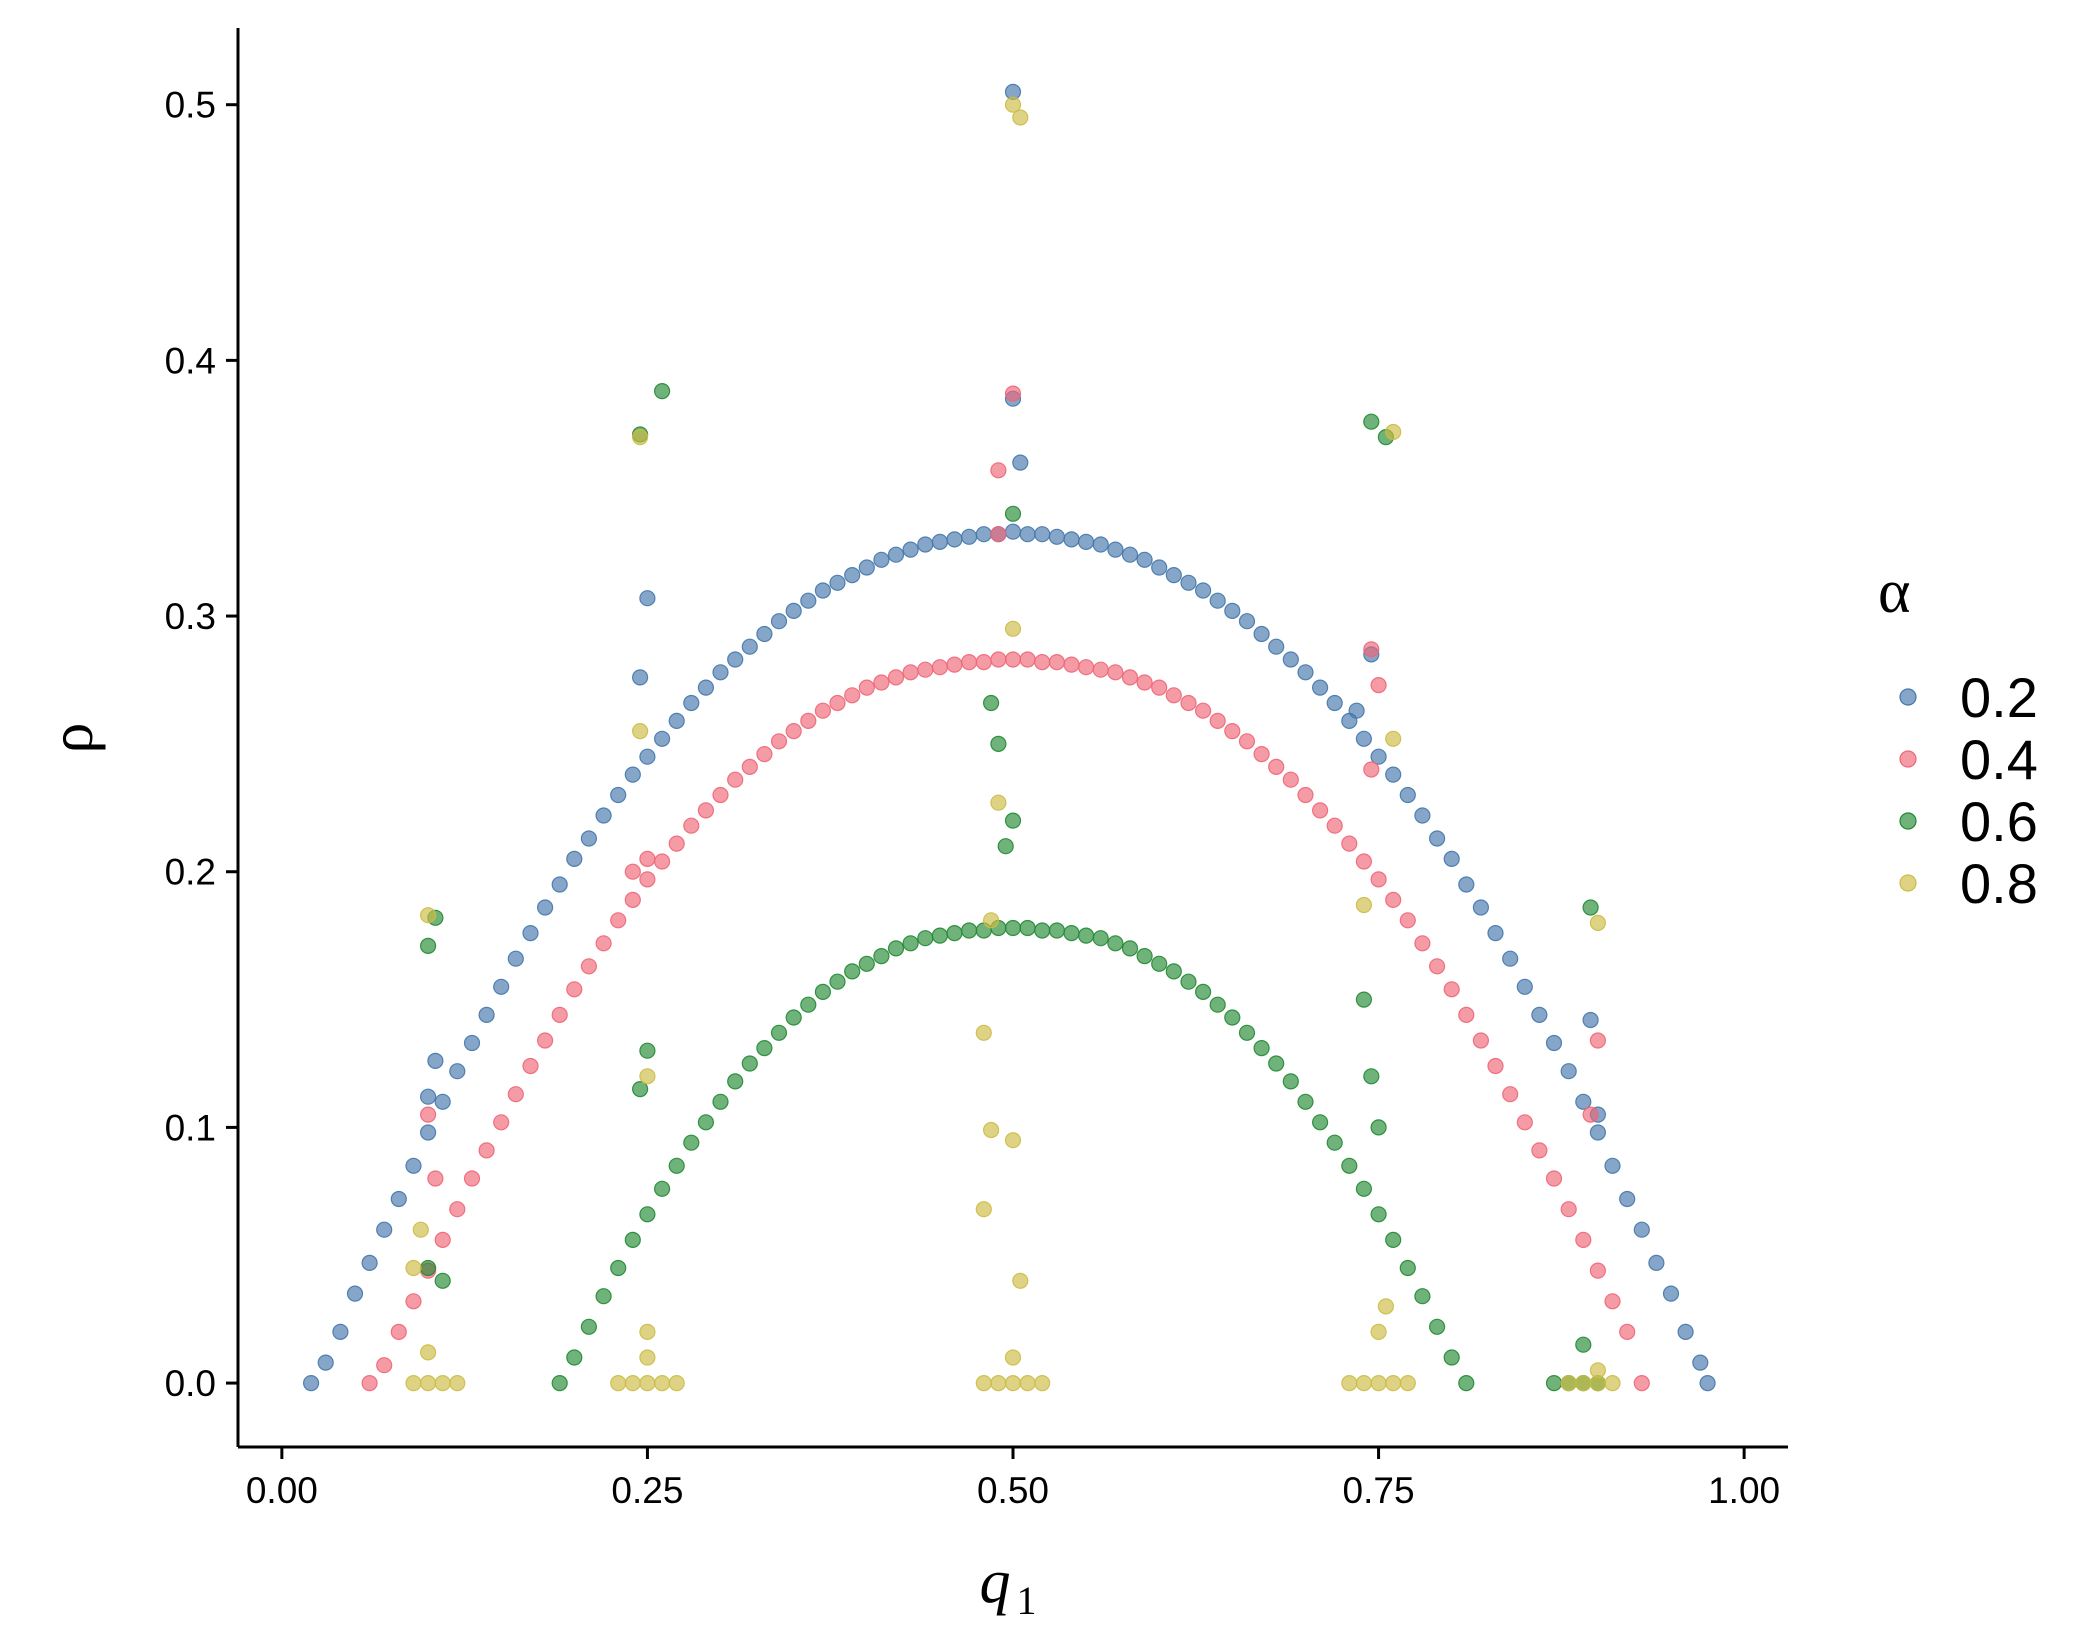  Describe the element at coordinates (1013, 1479) in the screenshot. I see `x-ticks: 0.00 0.25 0.50 0.75 1.00` at that location.